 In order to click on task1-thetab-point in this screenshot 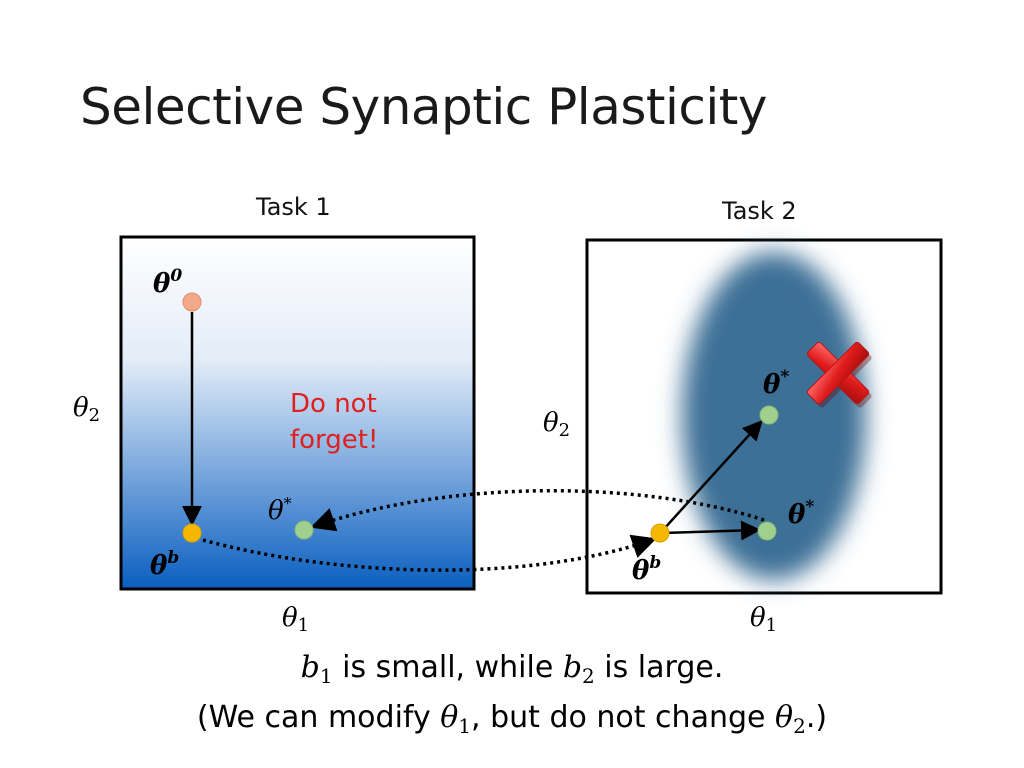, I will do `click(192, 533)`.